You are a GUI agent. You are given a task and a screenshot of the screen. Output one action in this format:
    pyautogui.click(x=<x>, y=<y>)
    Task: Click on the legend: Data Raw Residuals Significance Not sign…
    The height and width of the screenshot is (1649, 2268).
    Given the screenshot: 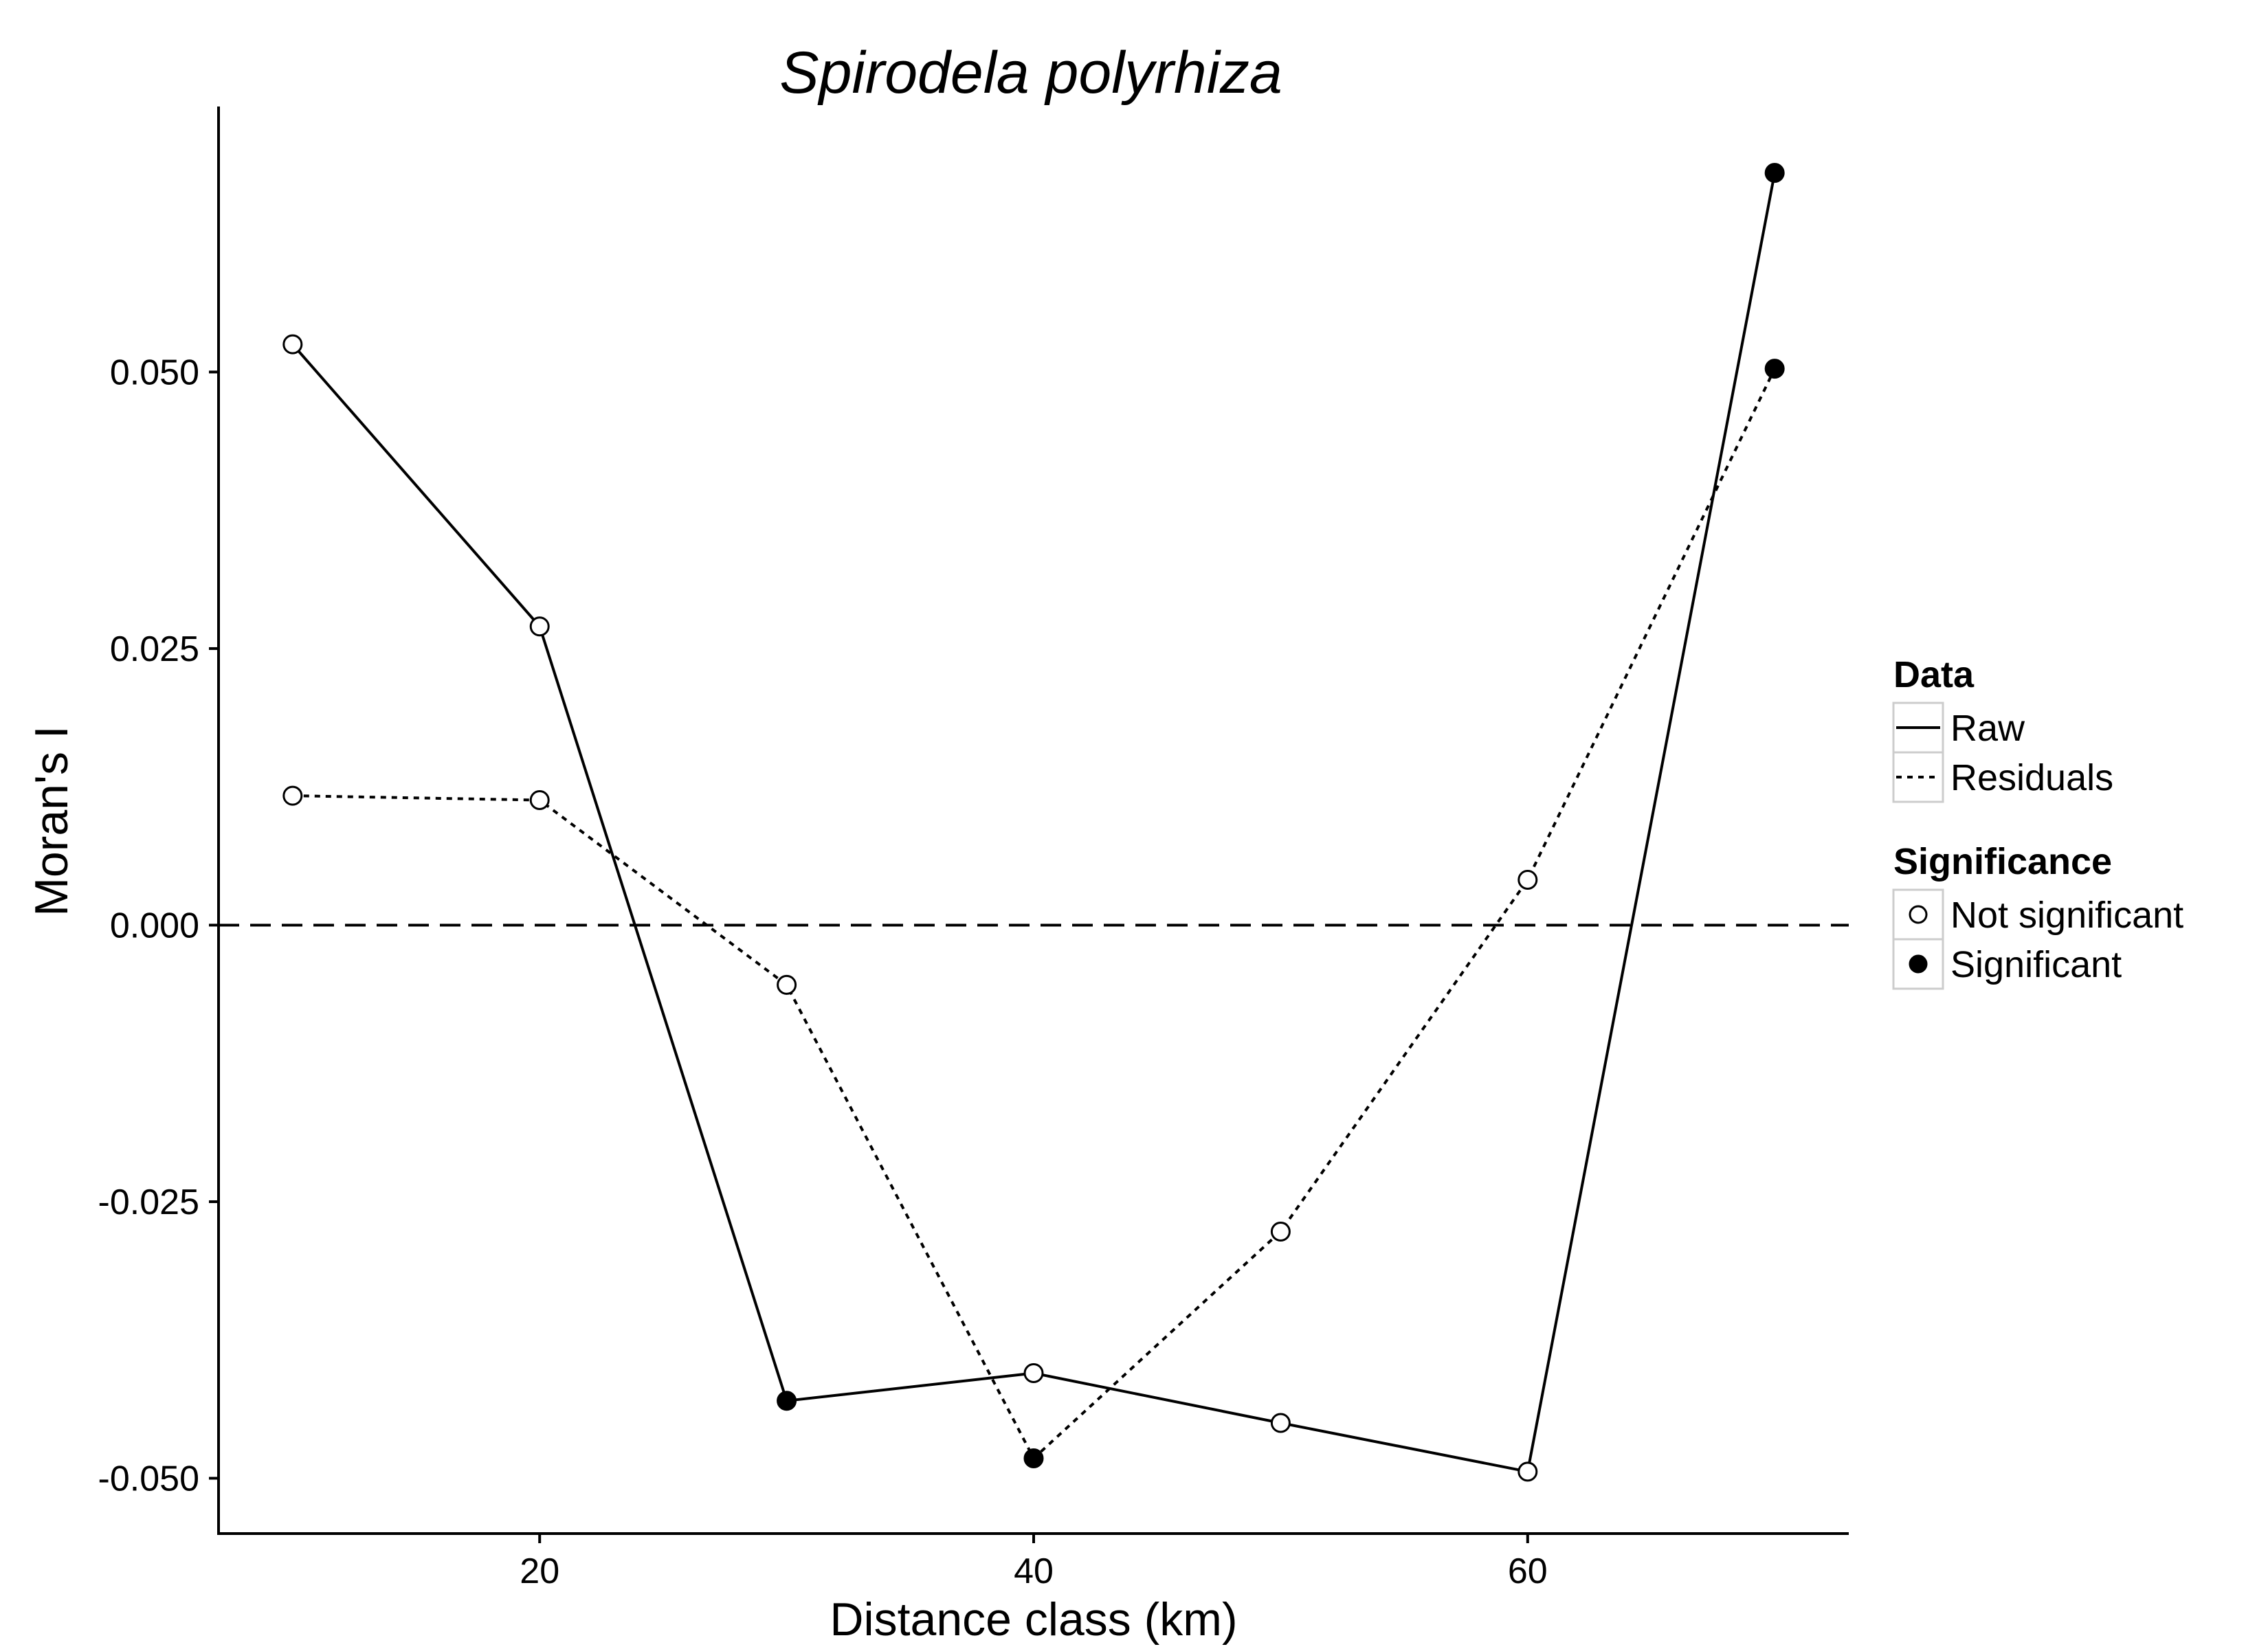 What is the action you would take?
    pyautogui.click(x=2037, y=822)
    